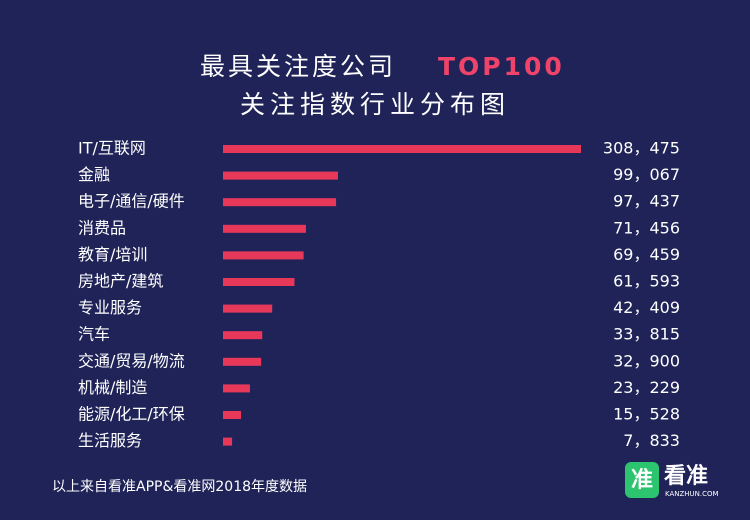 The height and width of the screenshot is (520, 750). What do you see at coordinates (375, 104) in the screenshot?
I see `chart-subtitle: 关注指数行业分布图` at bounding box center [375, 104].